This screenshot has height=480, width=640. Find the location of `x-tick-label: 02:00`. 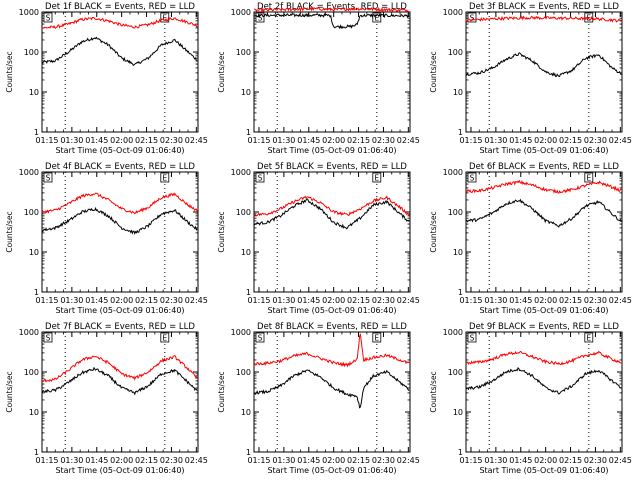

x-tick-label: 02:00 is located at coordinates (545, 300).